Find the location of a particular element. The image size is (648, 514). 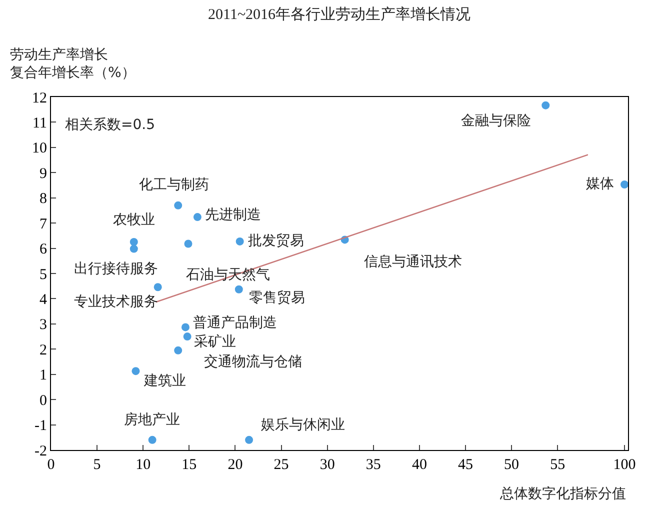

annotation: 信息与通讯技术 is located at coordinates (413, 262).